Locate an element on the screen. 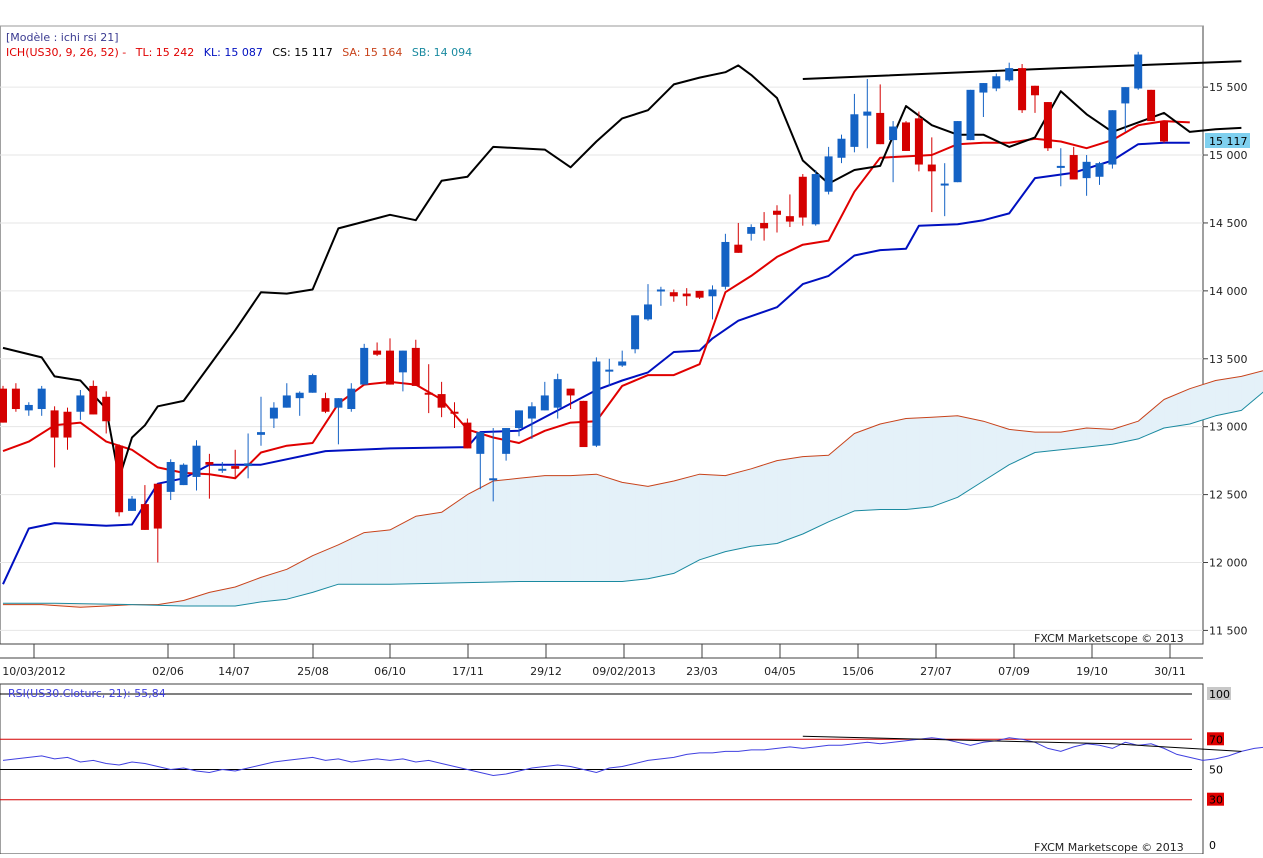  date-tick-label: 27/07 is located at coordinates (936, 671).